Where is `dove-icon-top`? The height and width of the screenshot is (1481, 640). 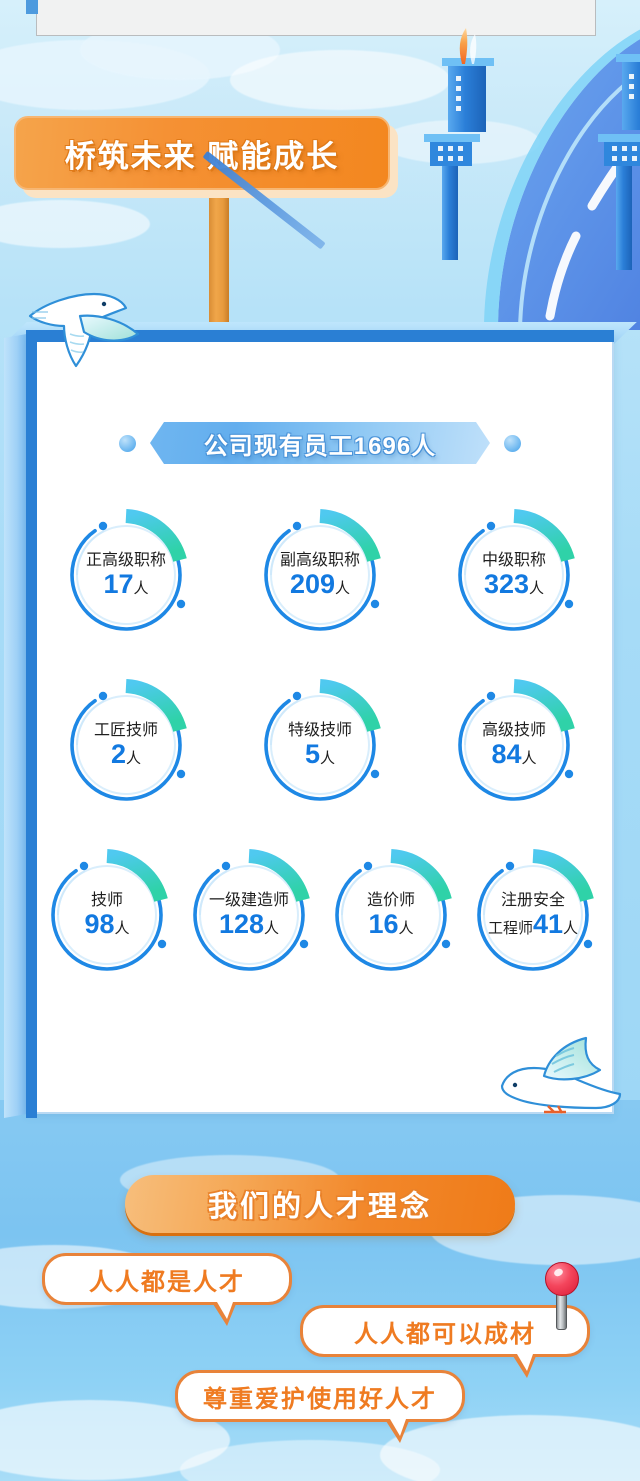 dove-icon-top is located at coordinates (88, 329).